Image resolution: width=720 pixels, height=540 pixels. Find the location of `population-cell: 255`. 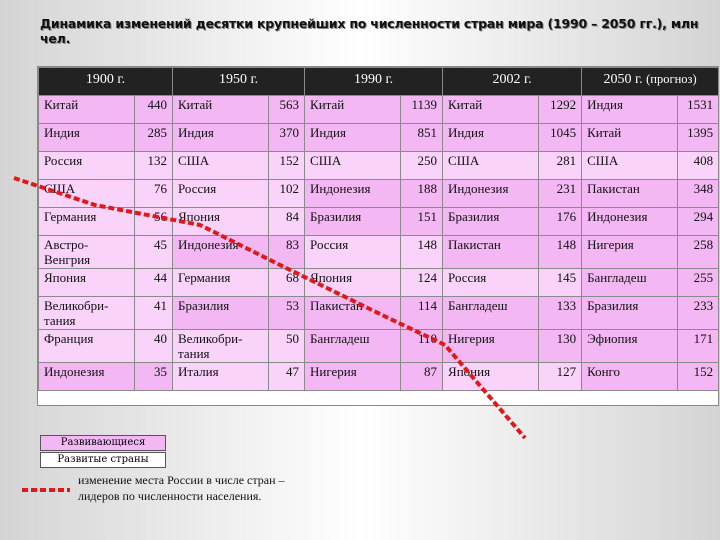

population-cell: 255 is located at coordinates (698, 282).